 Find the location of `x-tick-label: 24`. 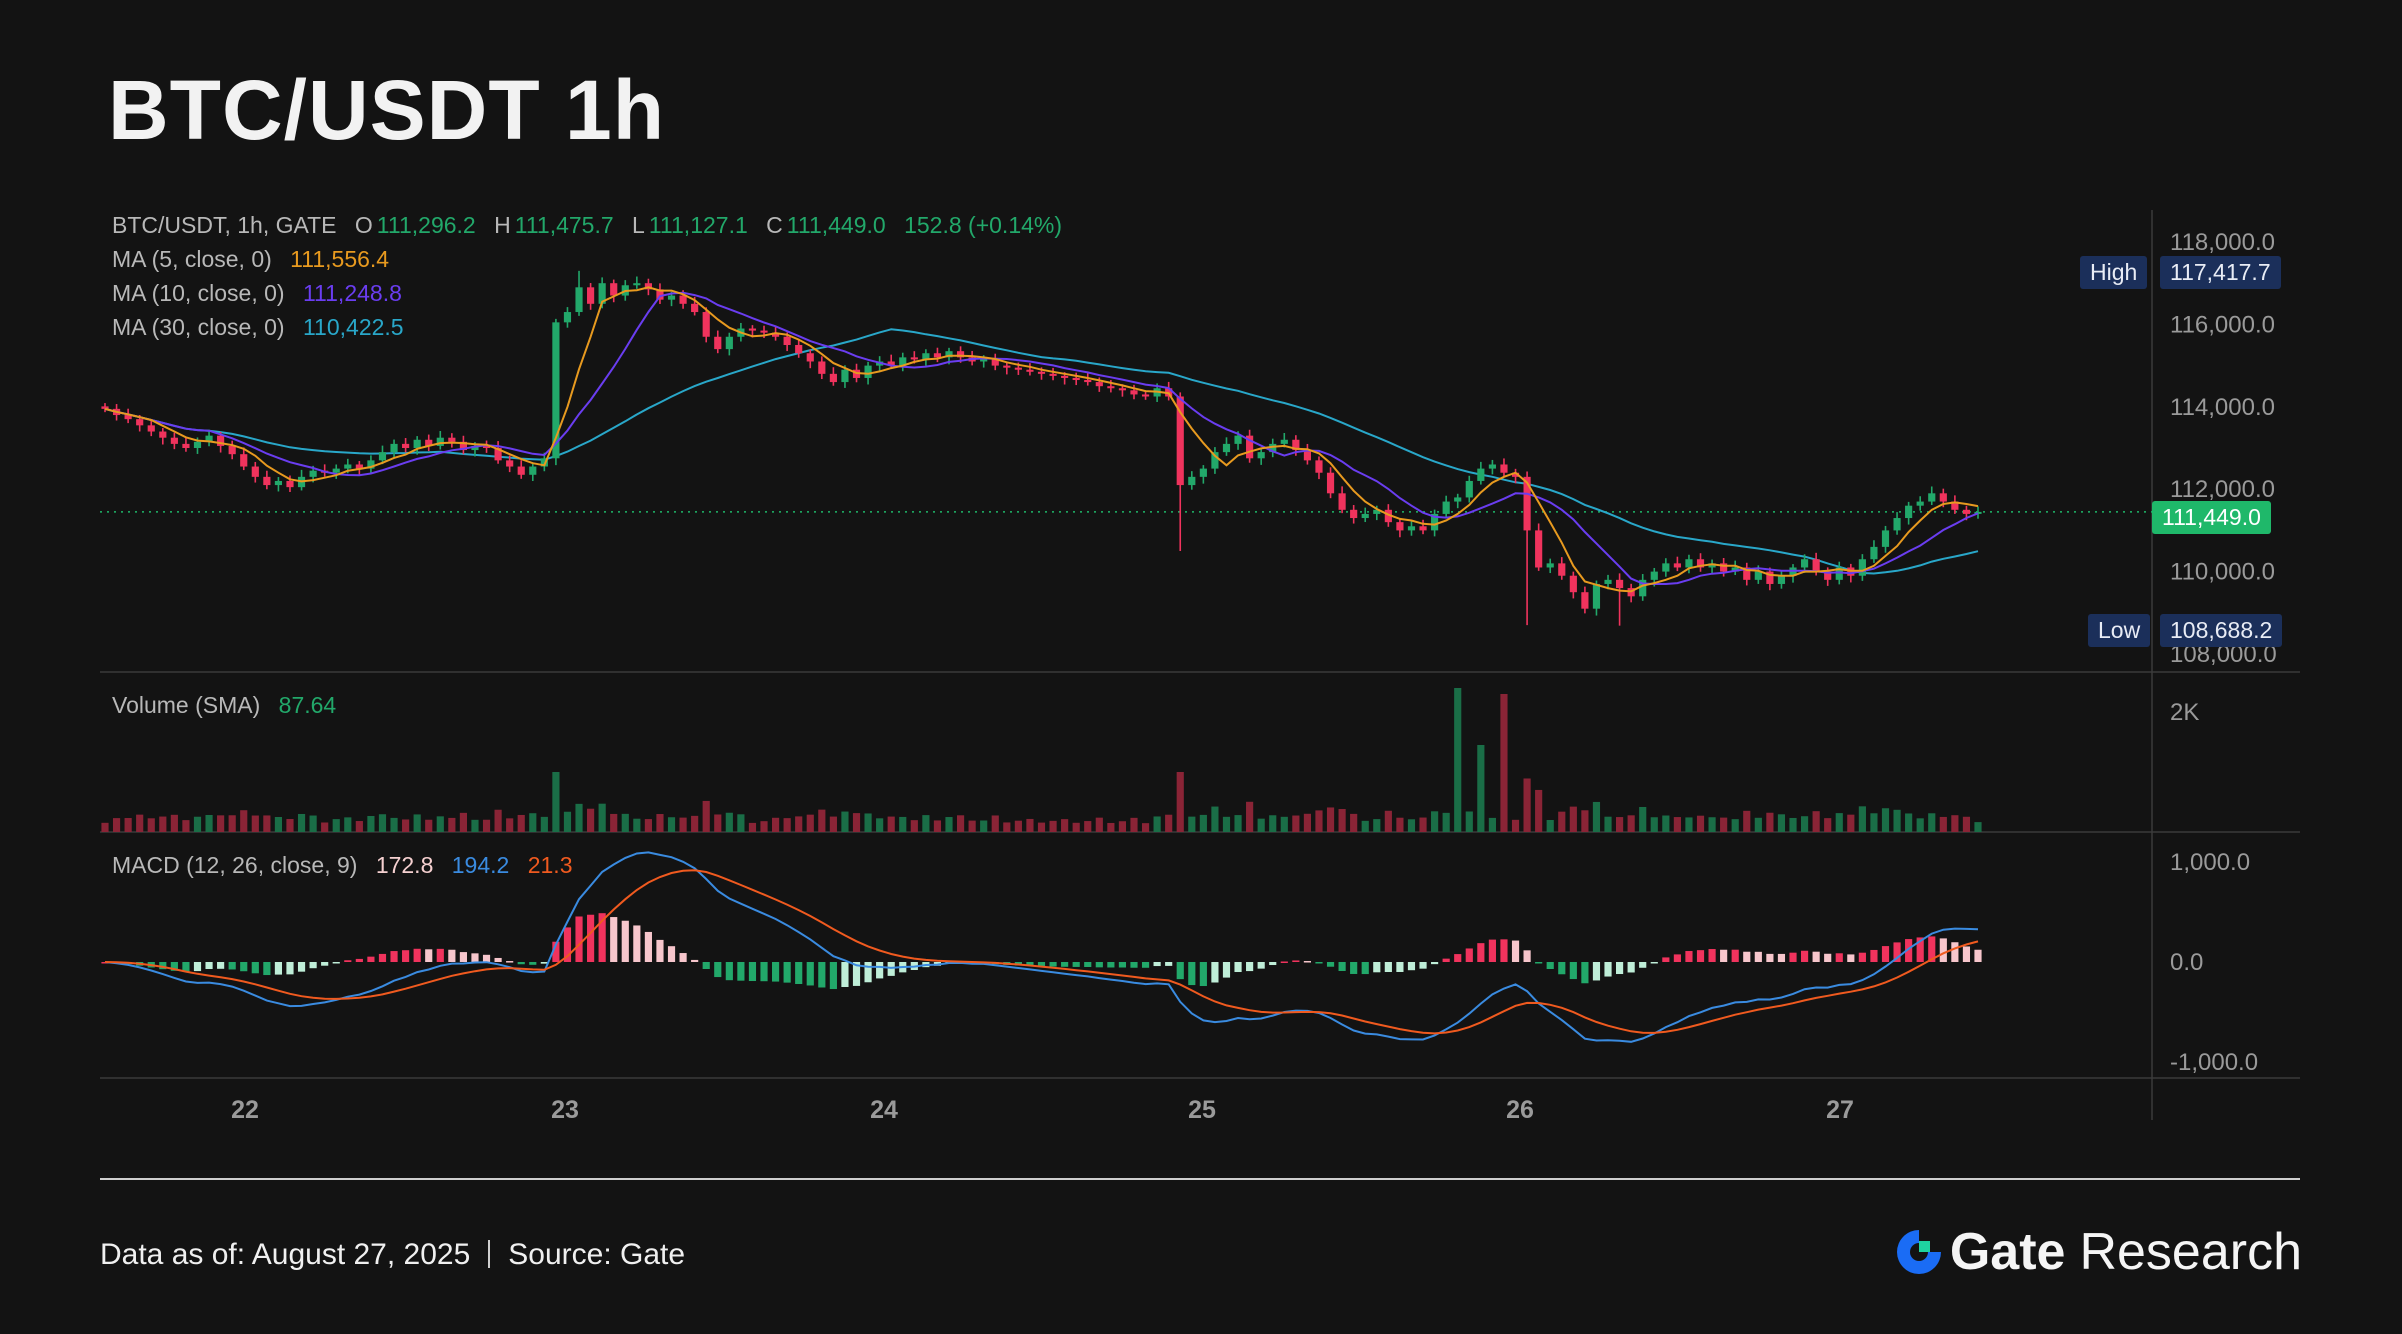

x-tick-label: 24 is located at coordinates (884, 1110).